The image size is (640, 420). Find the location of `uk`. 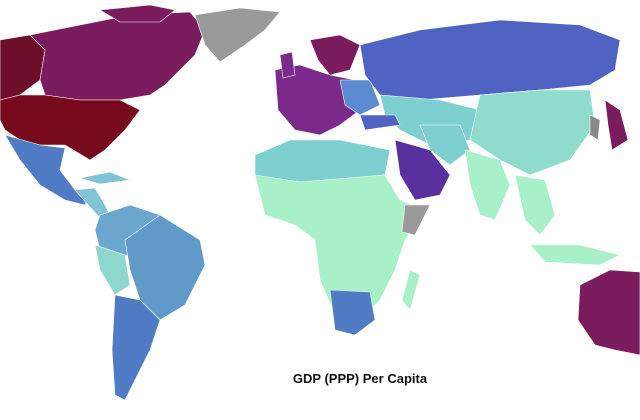

uk is located at coordinates (287, 65).